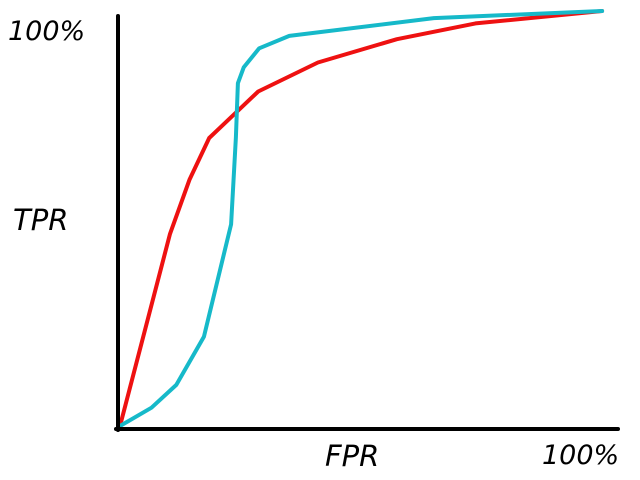  Describe the element at coordinates (46, 31) in the screenshot. I see `y-tick-max-label: 100%` at that location.